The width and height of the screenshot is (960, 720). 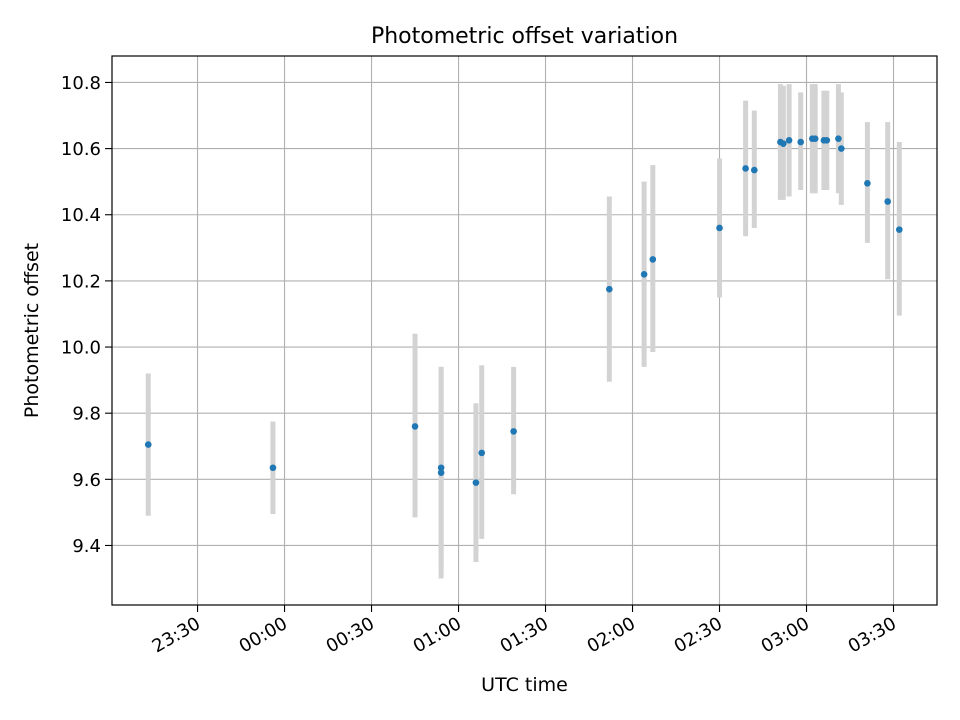 I want to click on y-tick-label: 9.4, so click(x=86, y=546).